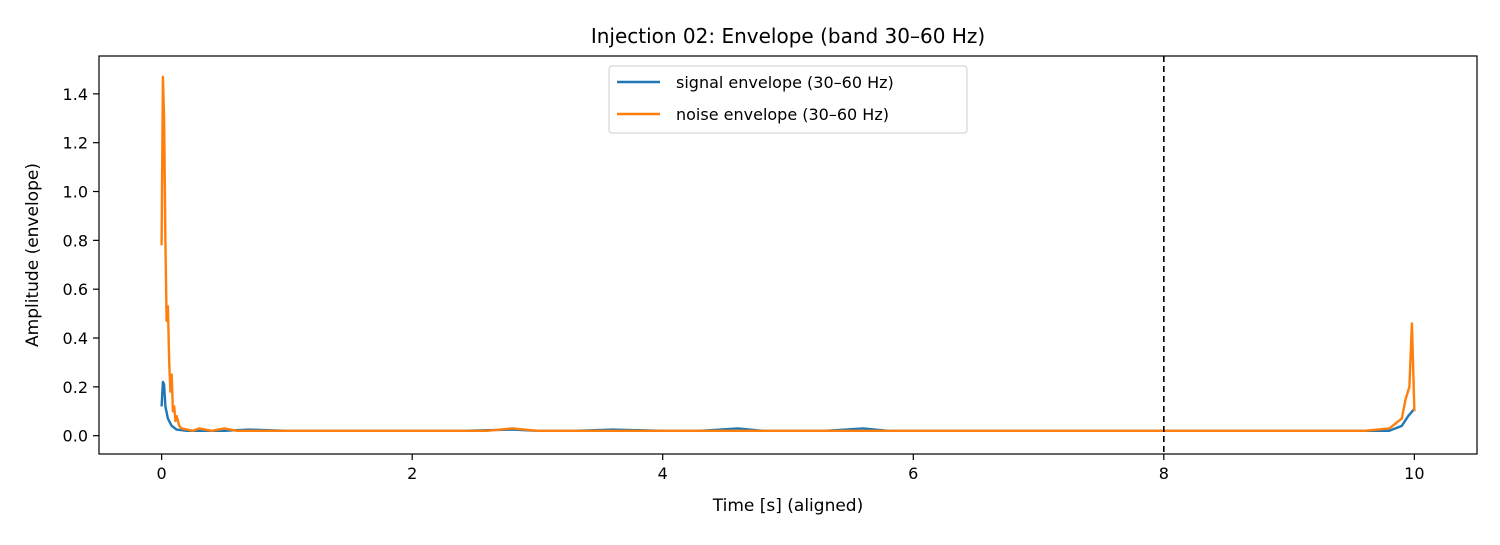  What do you see at coordinates (791, 468) in the screenshot?
I see `x-axis: 0 2 4 6 8 10` at bounding box center [791, 468].